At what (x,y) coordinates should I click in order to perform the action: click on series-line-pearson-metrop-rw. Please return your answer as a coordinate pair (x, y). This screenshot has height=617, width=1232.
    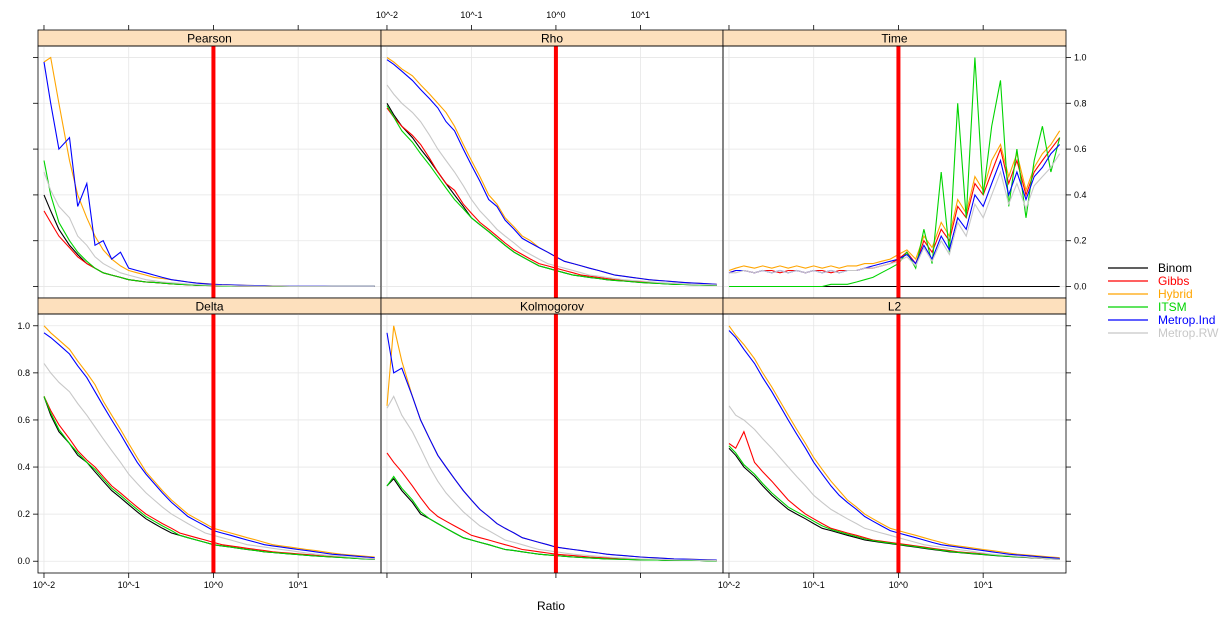
    Looking at the image, I should click on (209, 229).